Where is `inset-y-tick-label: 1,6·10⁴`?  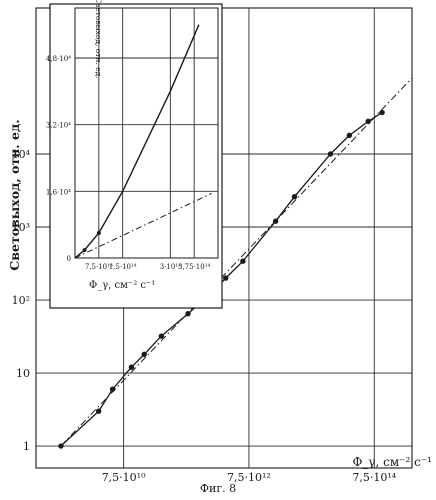
inset-y-tick-label: 1,6·10⁴ is located at coordinates (58, 192).